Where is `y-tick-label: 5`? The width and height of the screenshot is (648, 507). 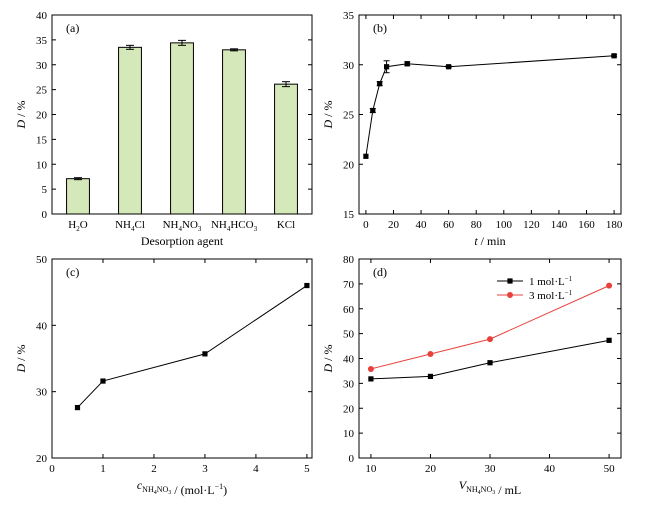
y-tick-label: 5 is located at coordinates (45, 190).